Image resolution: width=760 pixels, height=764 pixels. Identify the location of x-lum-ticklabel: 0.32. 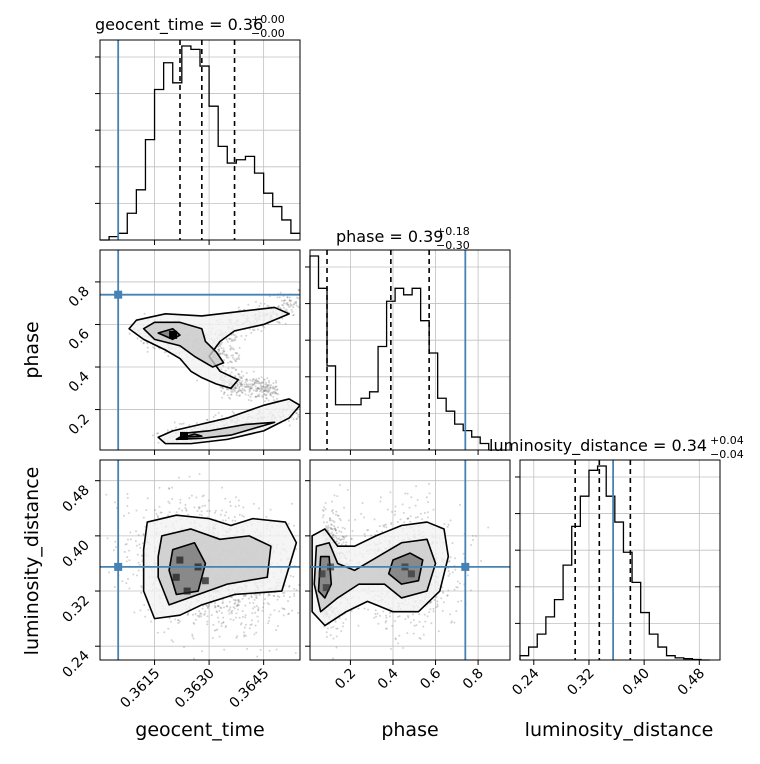
(580, 682).